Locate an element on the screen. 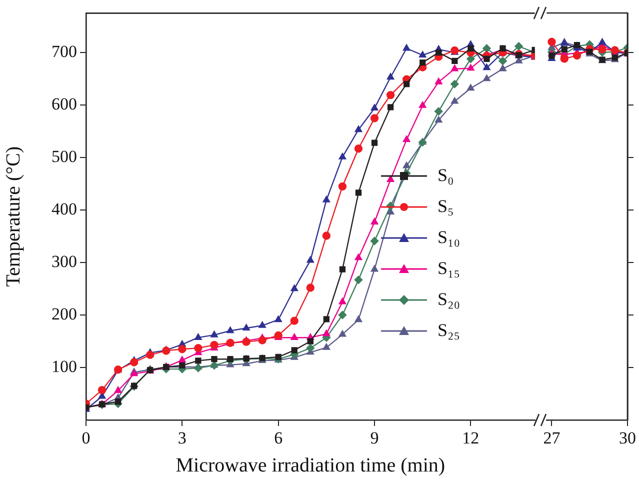 The height and width of the screenshot is (480, 639). legend-label: S₂₀ is located at coordinates (448, 299).